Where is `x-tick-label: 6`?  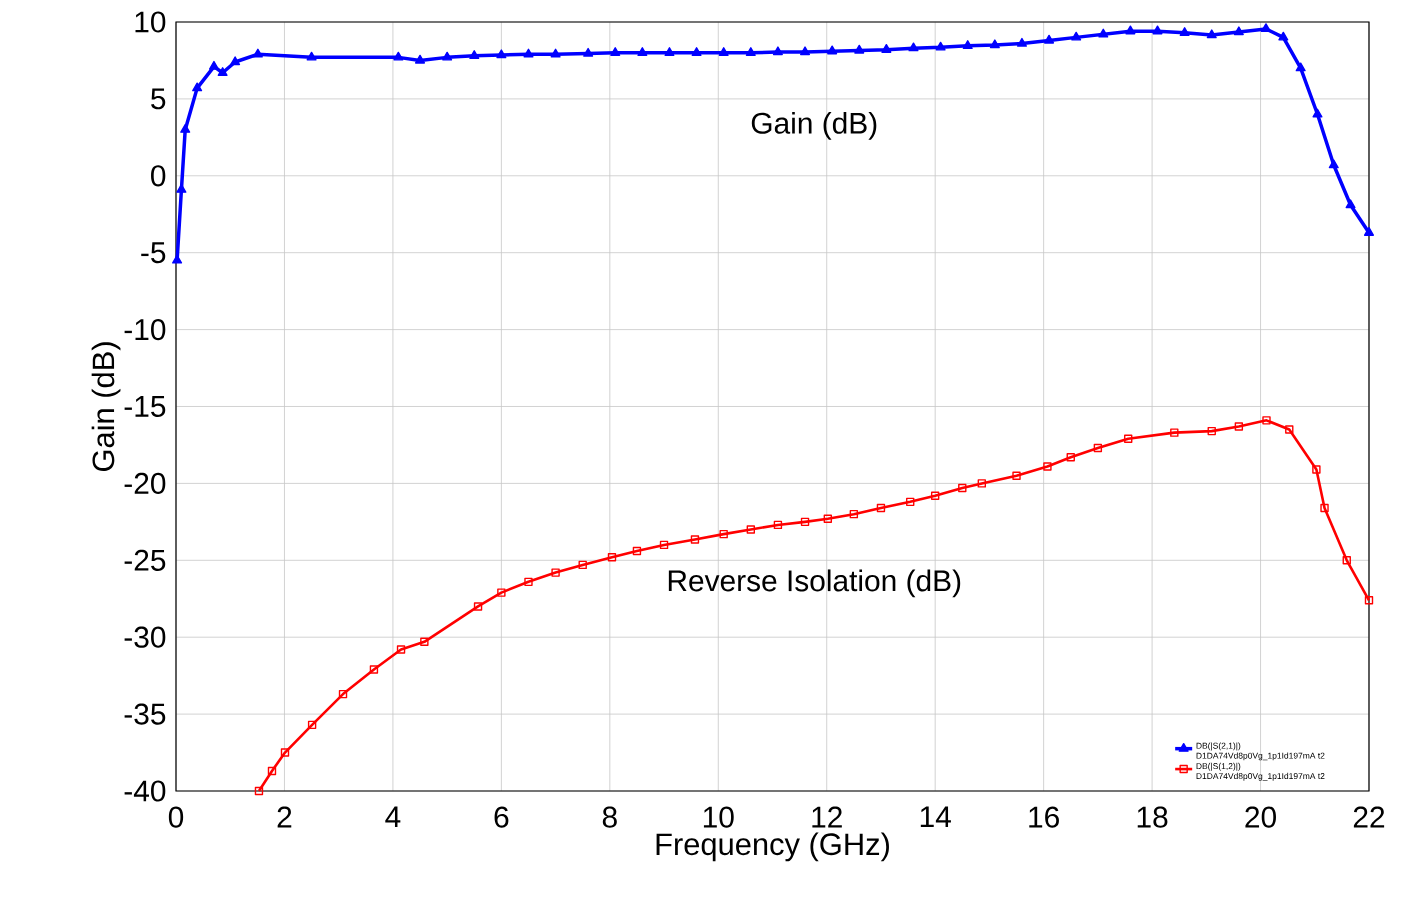 x-tick-label: 6 is located at coordinates (501, 817).